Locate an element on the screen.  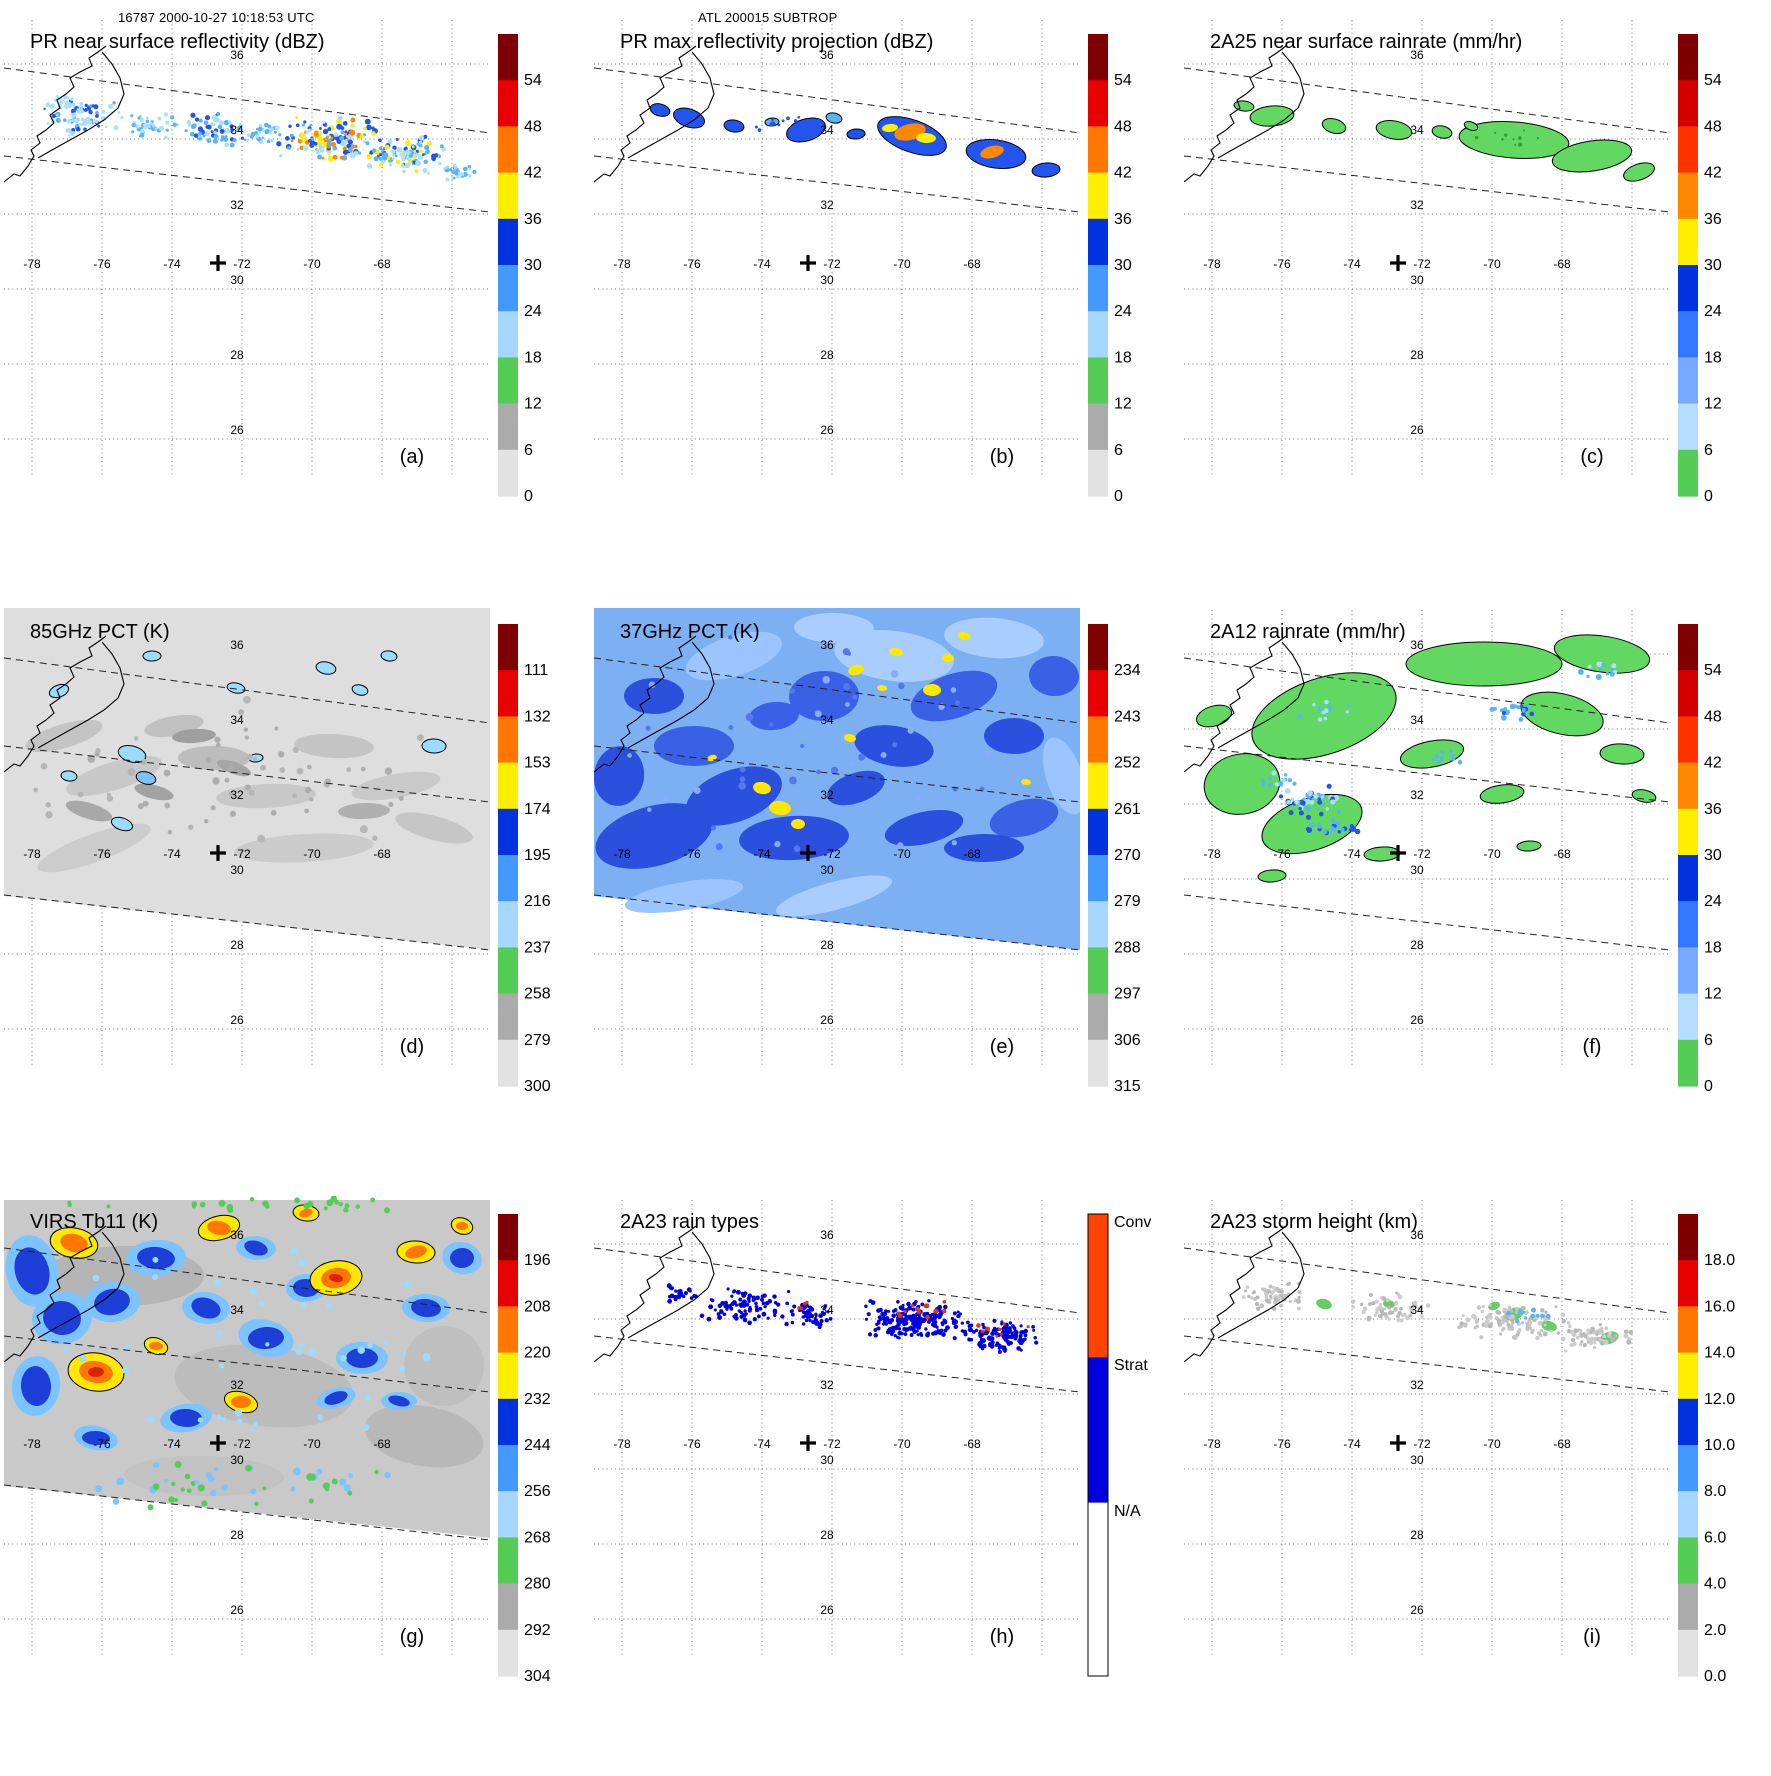
coastline is located at coordinates (64, 1294).